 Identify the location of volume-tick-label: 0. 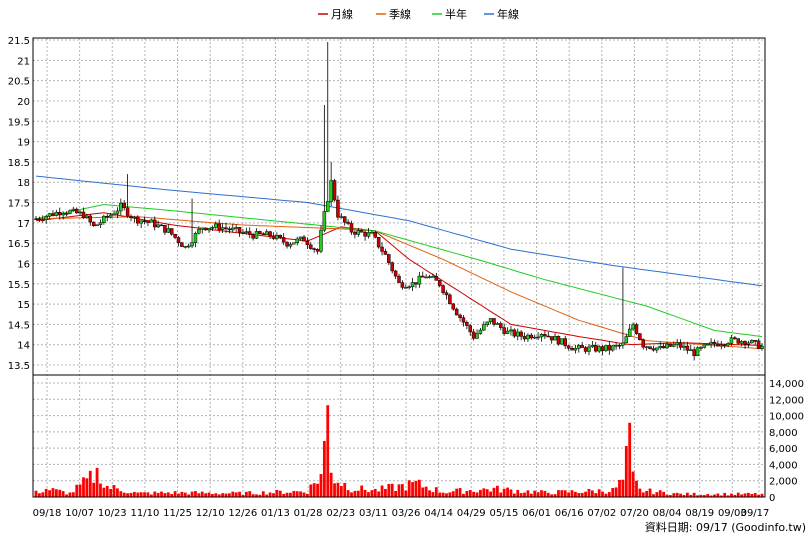
(772, 498).